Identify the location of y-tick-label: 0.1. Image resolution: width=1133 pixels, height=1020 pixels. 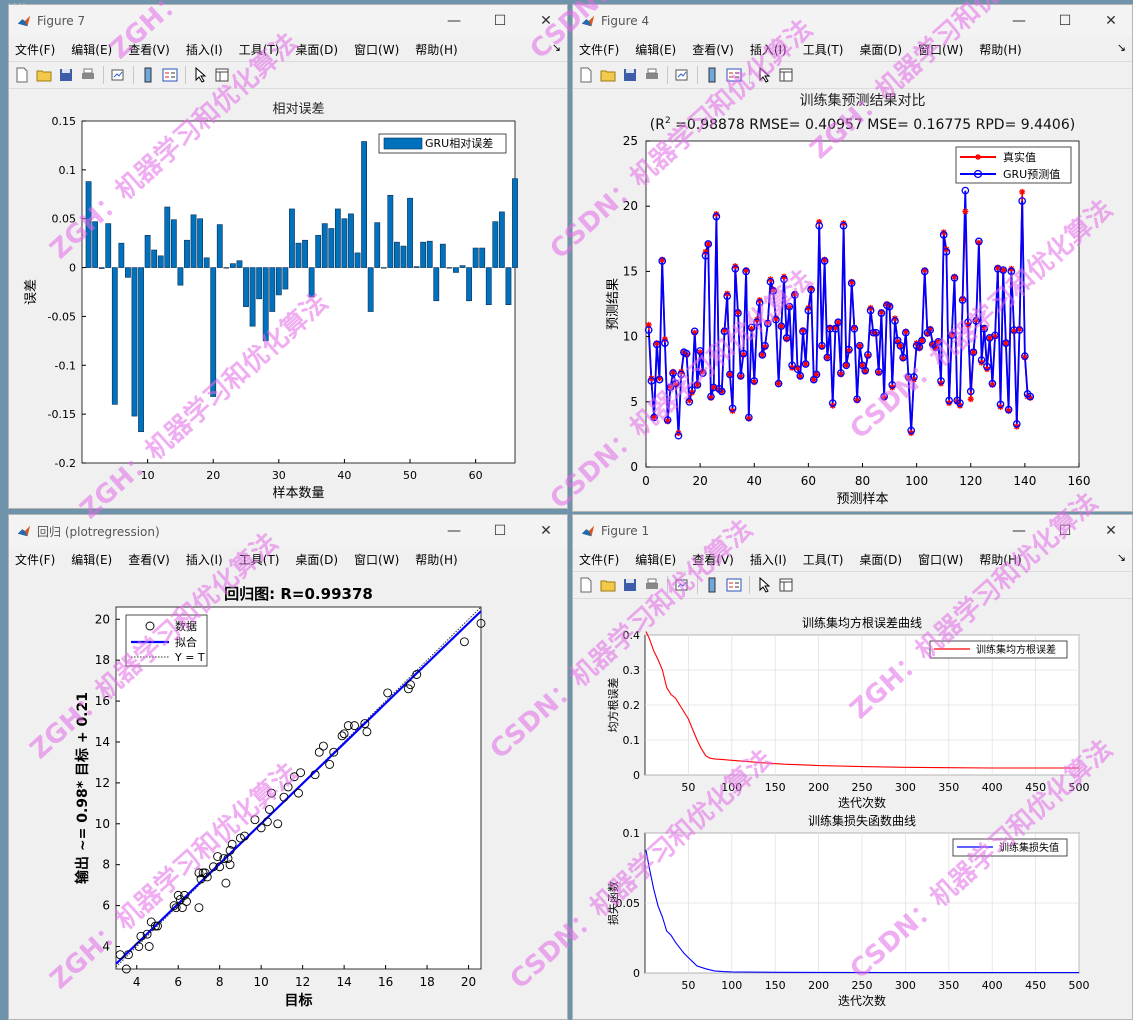
(632, 740).